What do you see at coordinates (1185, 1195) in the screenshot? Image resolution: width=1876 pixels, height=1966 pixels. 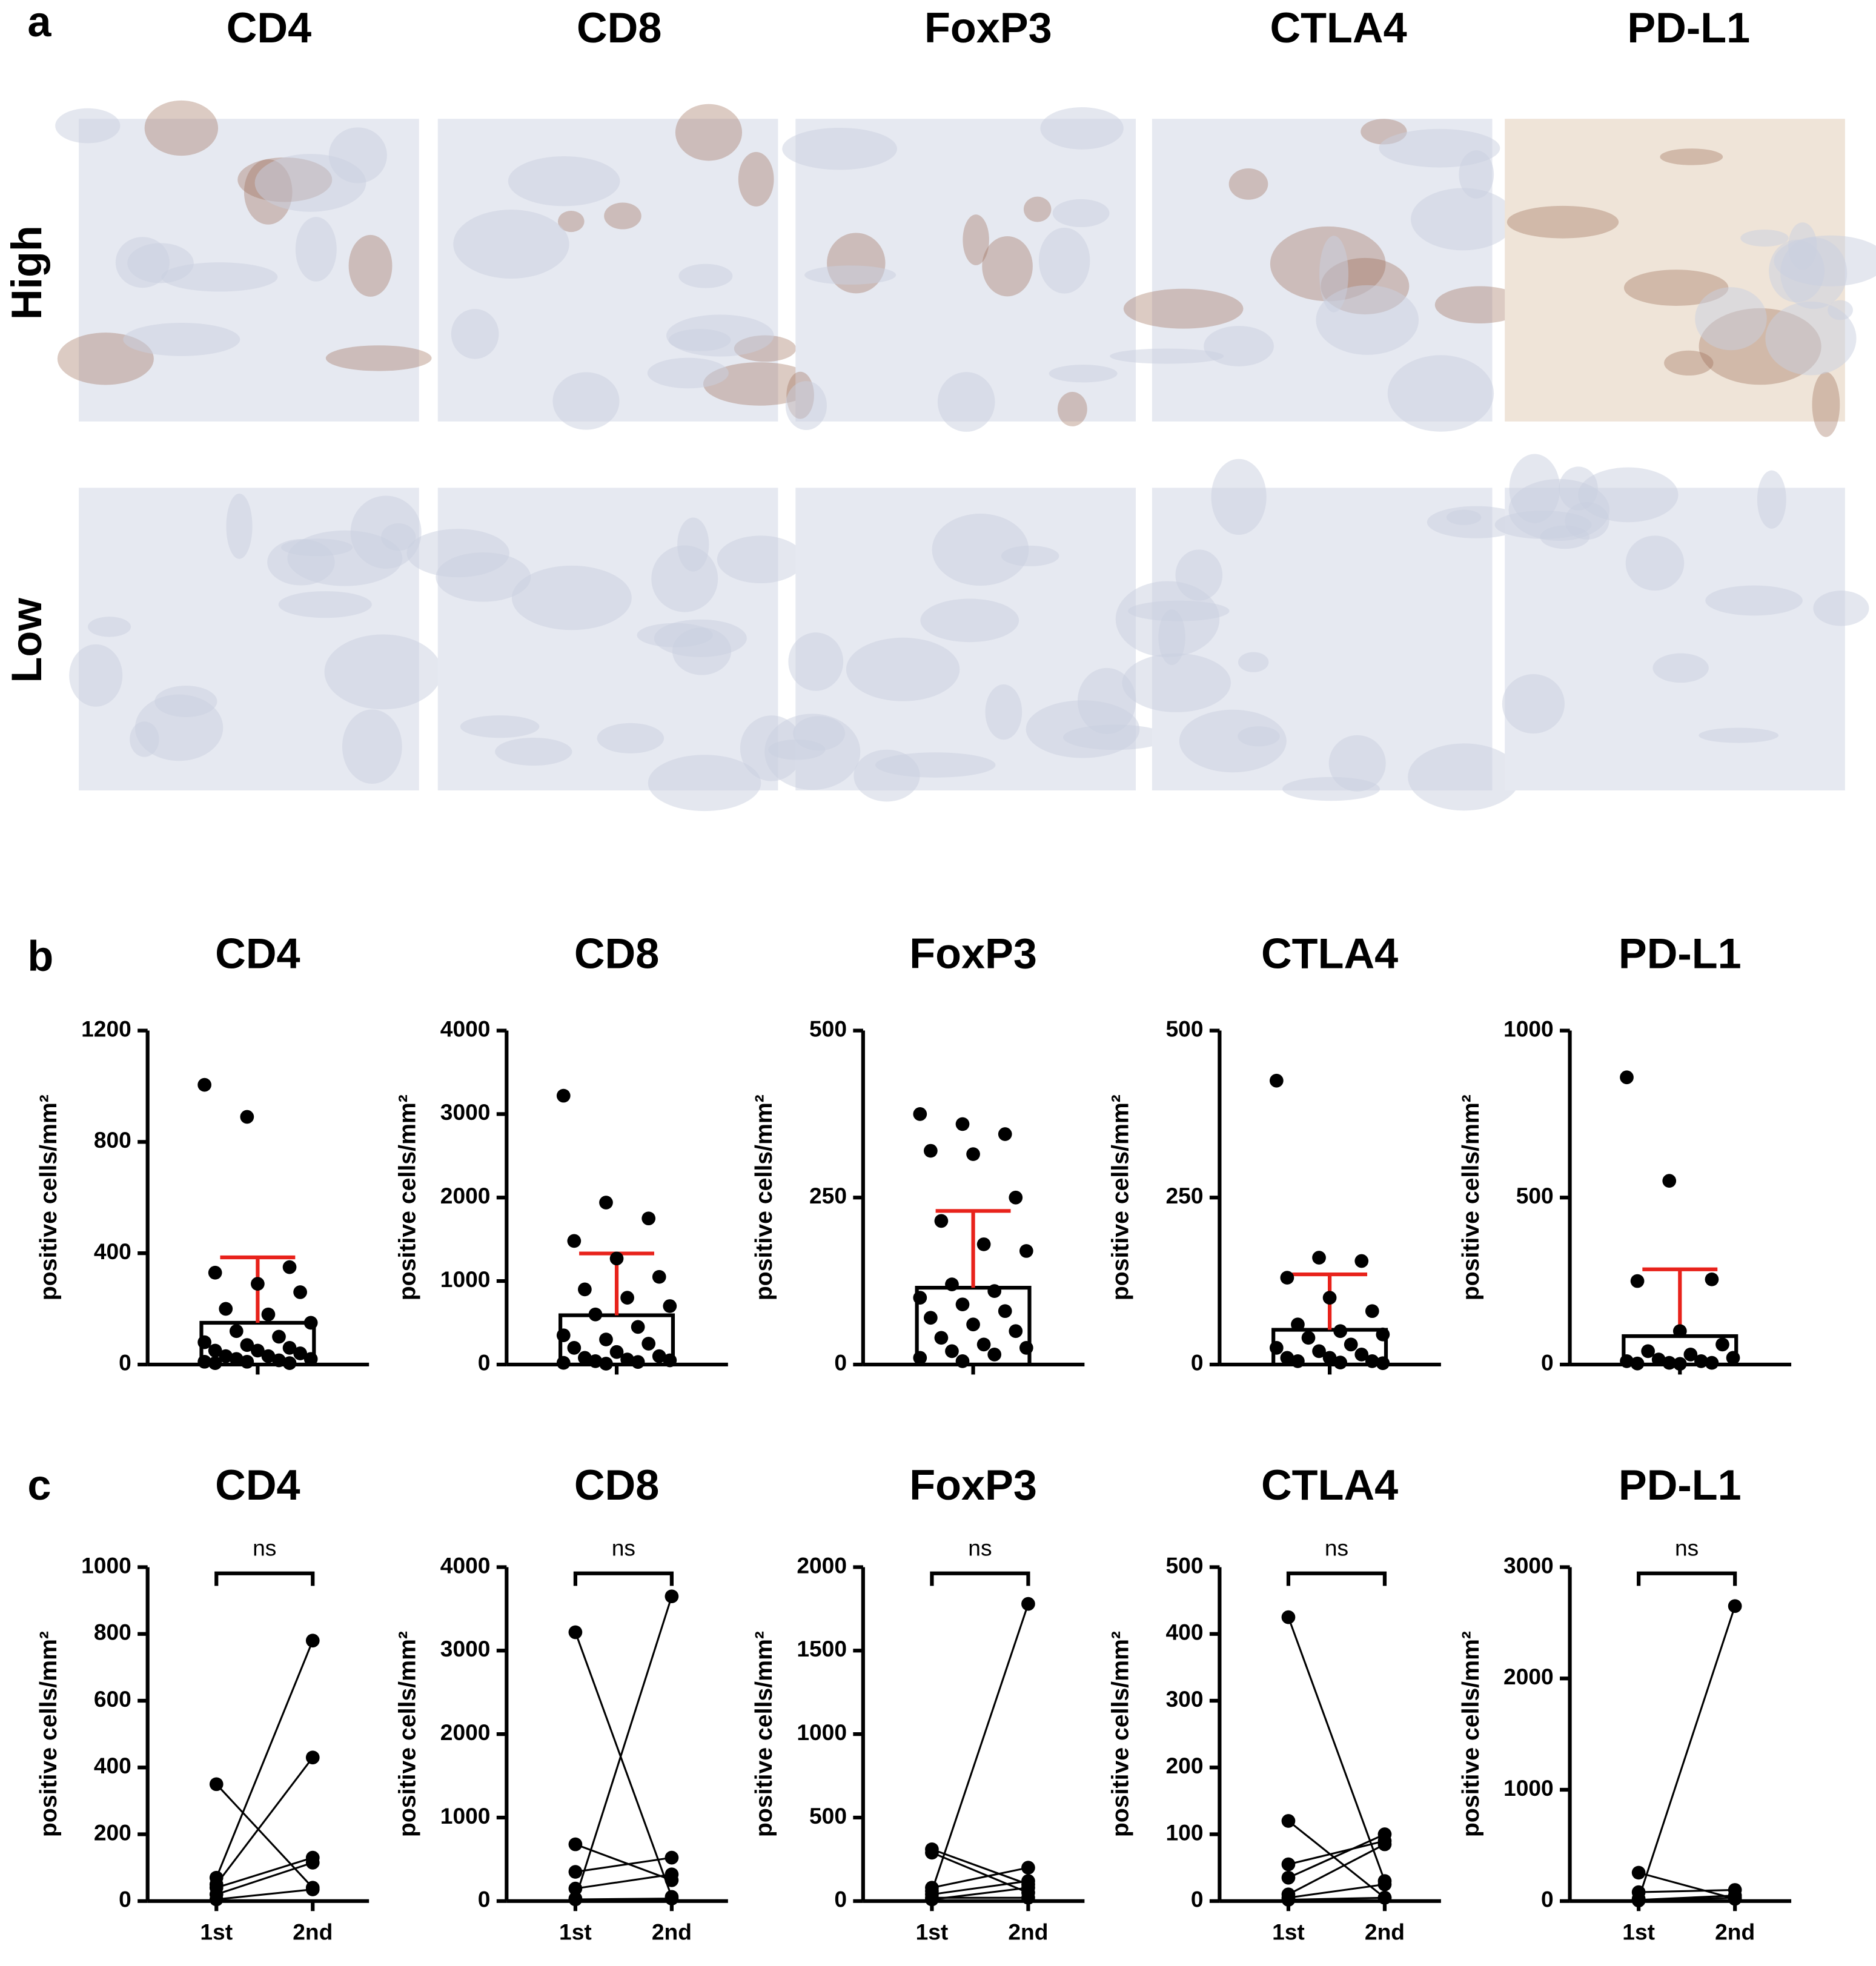 I see `y-tick-label: 250` at bounding box center [1185, 1195].